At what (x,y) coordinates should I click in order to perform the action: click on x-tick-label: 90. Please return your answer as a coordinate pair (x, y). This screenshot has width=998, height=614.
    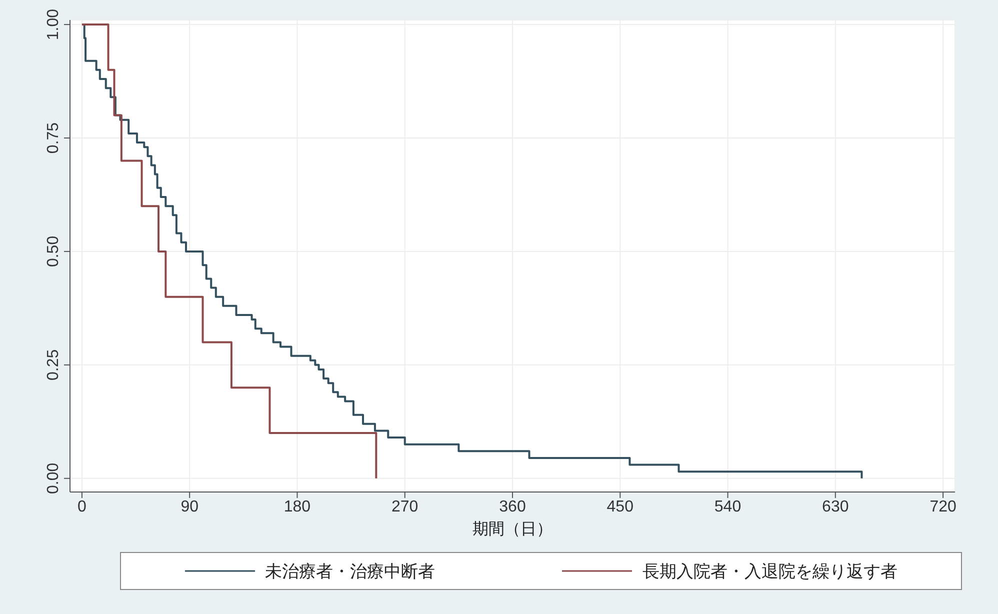
    Looking at the image, I should click on (189, 507).